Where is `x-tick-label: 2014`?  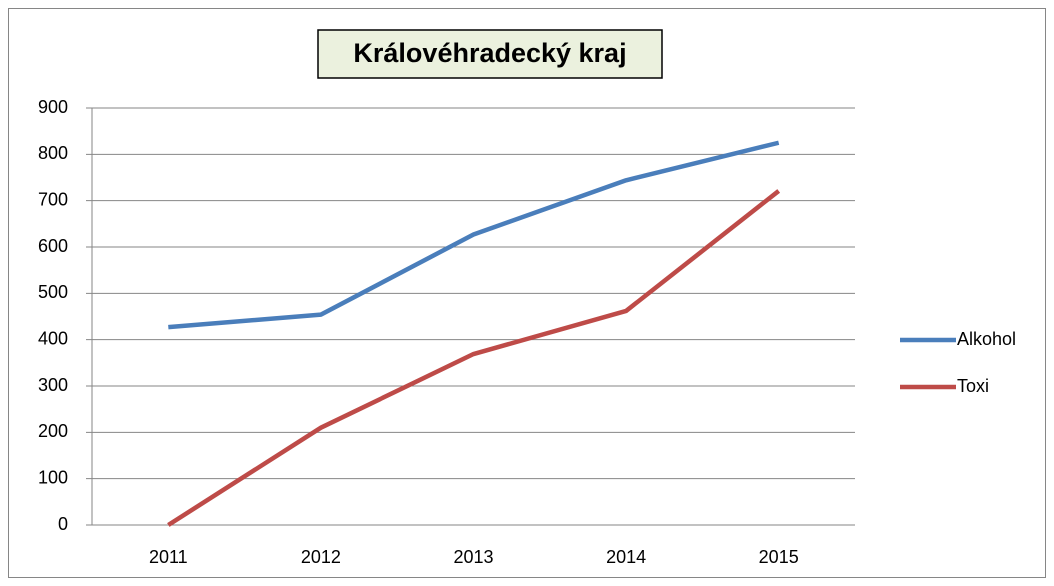 x-tick-label: 2014 is located at coordinates (626, 557).